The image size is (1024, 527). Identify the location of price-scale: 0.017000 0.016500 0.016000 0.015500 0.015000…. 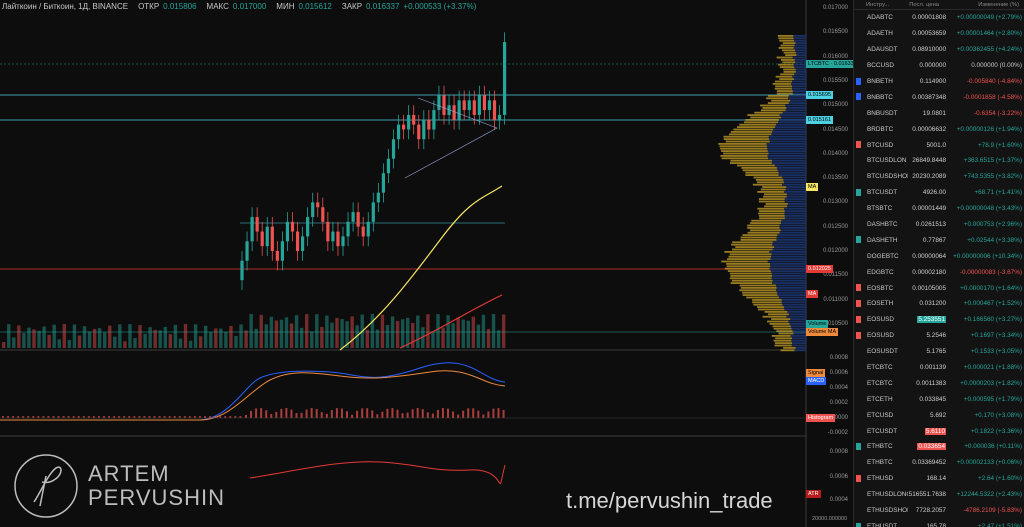
(829, 263).